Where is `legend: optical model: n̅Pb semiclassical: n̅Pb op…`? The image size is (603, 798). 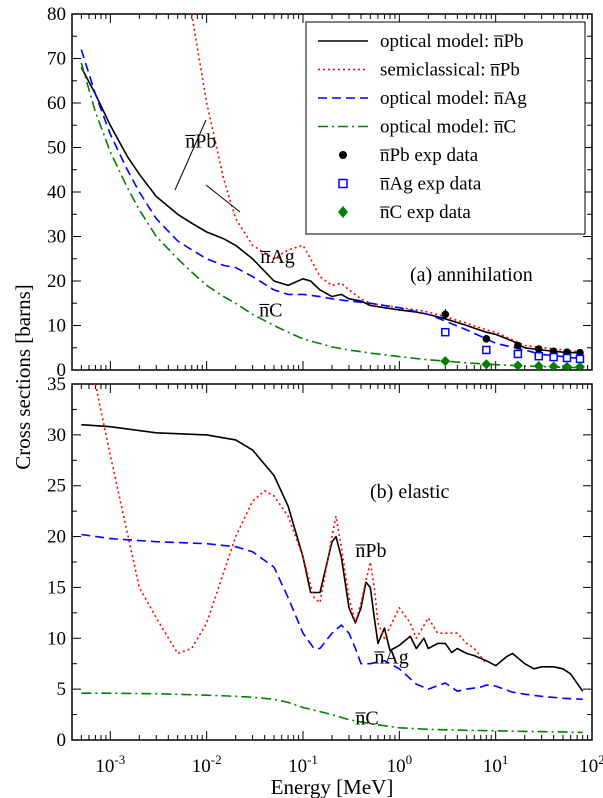 legend: optical model: n̅Pb semiclassical: n̅Pb op… is located at coordinates (445, 128).